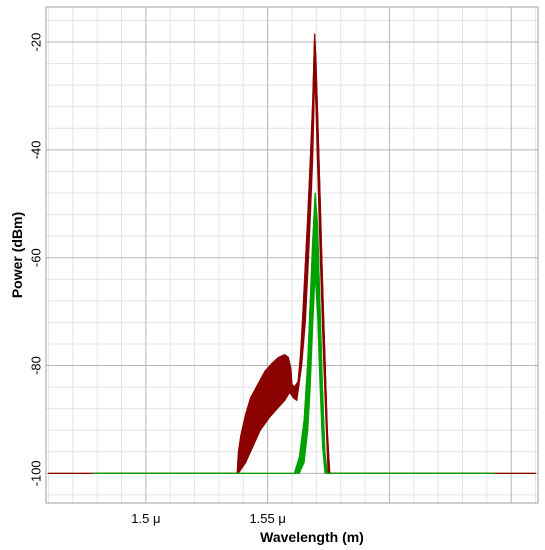 This screenshot has width=545, height=550. I want to click on y-axis-label: Power (dBm), so click(17, 255).